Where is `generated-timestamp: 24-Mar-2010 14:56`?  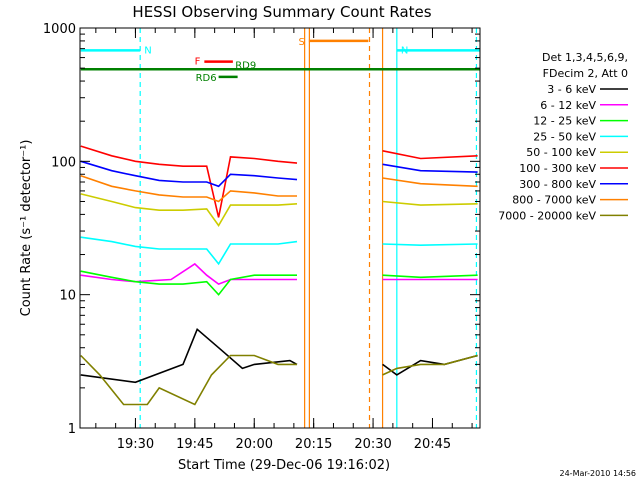 generated-timestamp: 24-Mar-2010 14:56 is located at coordinates (598, 473).